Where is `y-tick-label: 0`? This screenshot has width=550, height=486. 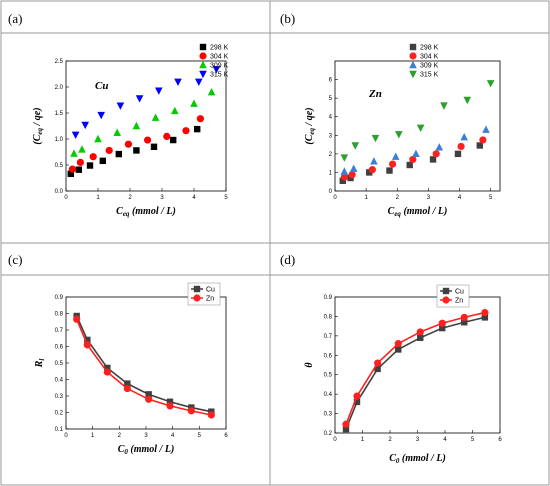
y-tick-label: 0 is located at coordinates (331, 192).